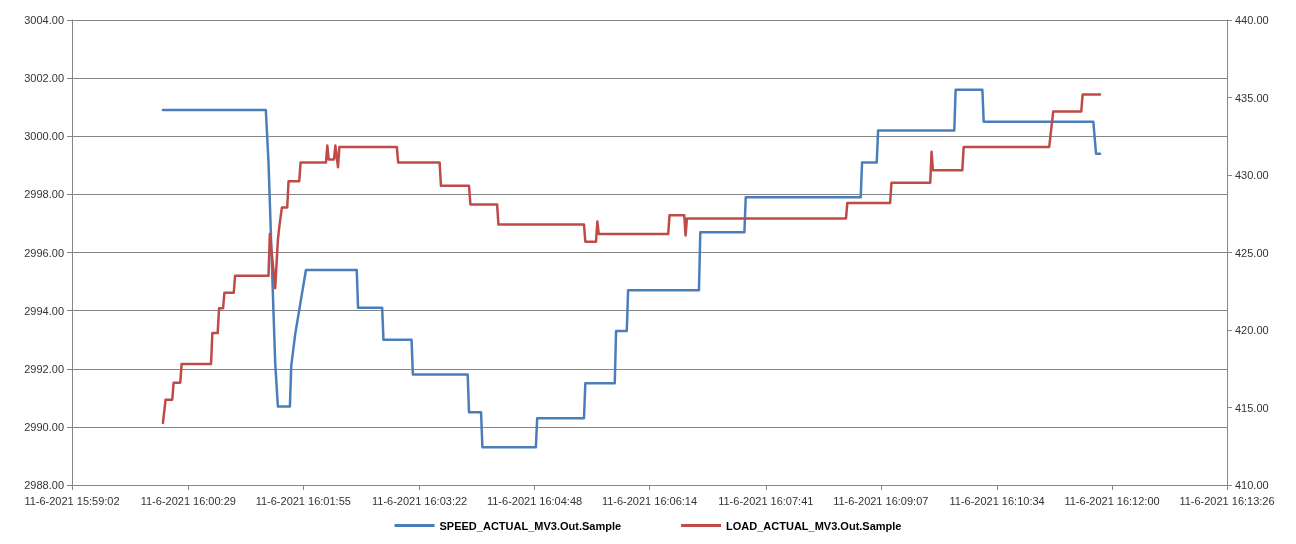 The width and height of the screenshot is (1296, 544). Describe the element at coordinates (1252, 330) in the screenshot. I see `y2-tick-label: 420.00` at that location.